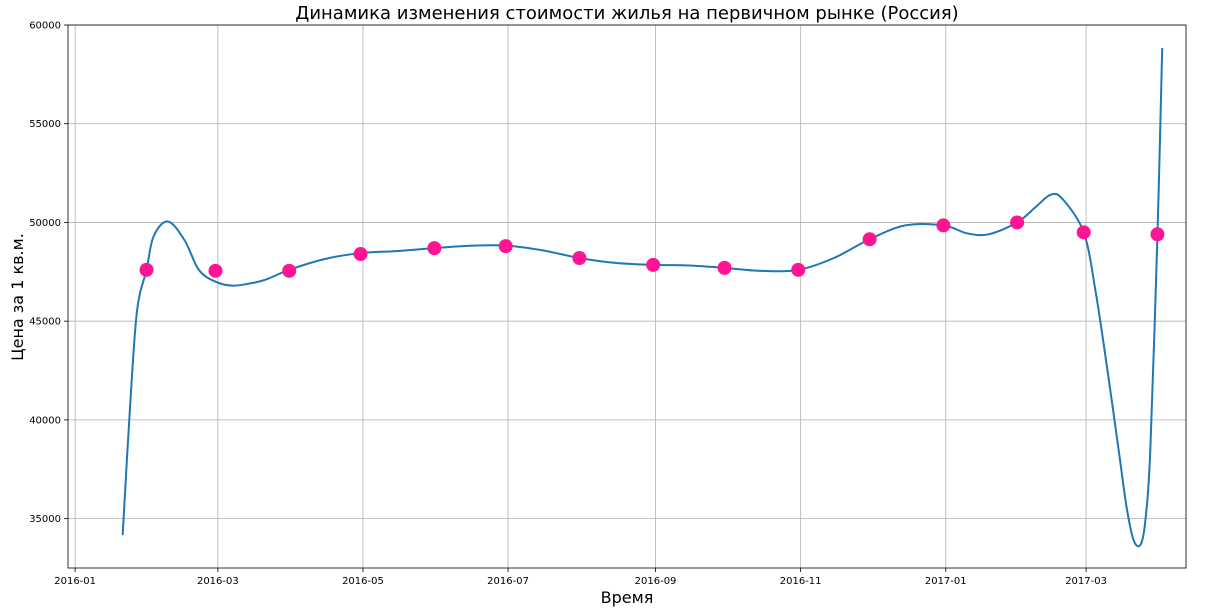 The image size is (1212, 611). Describe the element at coordinates (656, 581) in the screenshot. I see `x-tick-label: 2016-09` at that location.